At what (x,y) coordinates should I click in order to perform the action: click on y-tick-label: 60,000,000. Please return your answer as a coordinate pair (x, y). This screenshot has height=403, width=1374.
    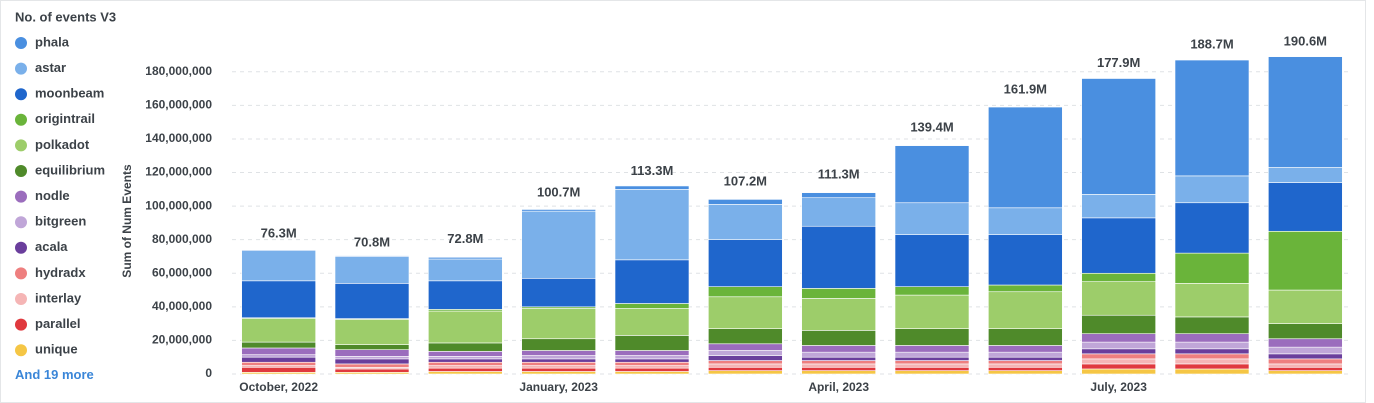
    Looking at the image, I should click on (182, 272).